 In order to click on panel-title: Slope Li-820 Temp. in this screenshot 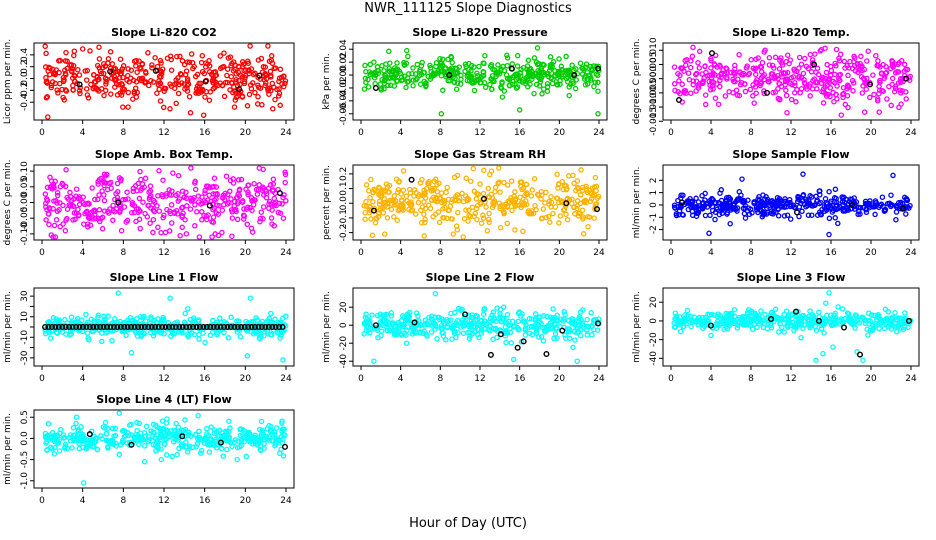, I will do `click(791, 32)`.